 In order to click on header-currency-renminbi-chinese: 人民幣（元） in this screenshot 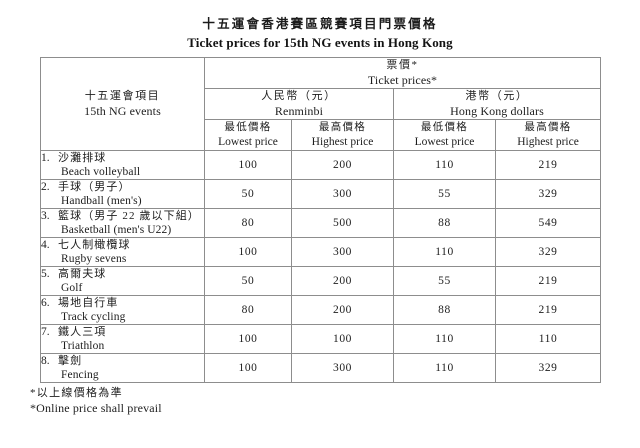, I will do `click(299, 96)`.